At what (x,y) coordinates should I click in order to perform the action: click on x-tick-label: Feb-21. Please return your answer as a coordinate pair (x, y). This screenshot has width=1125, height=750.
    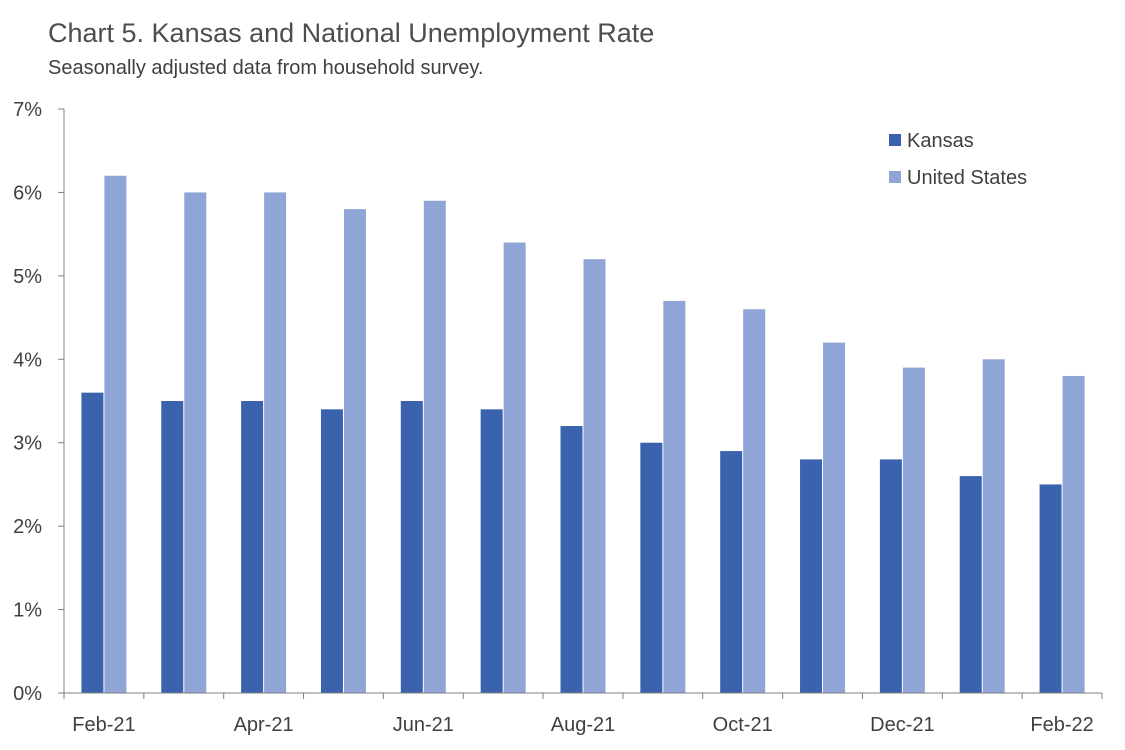
    Looking at the image, I should click on (103, 725).